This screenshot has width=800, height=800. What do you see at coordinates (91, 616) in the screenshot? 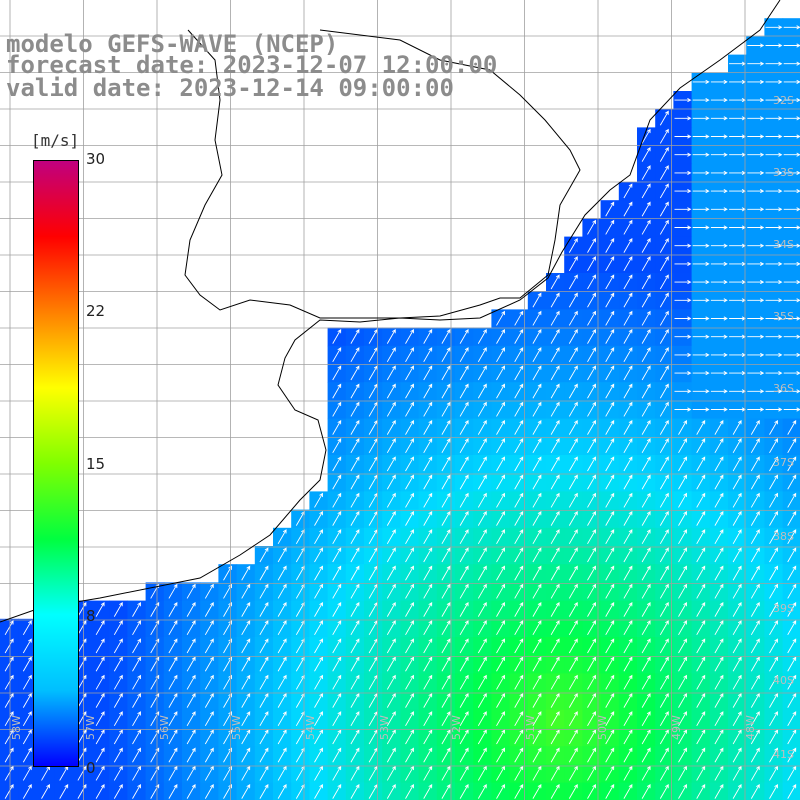
I see `colorbar-tick: 8` at bounding box center [91, 616].